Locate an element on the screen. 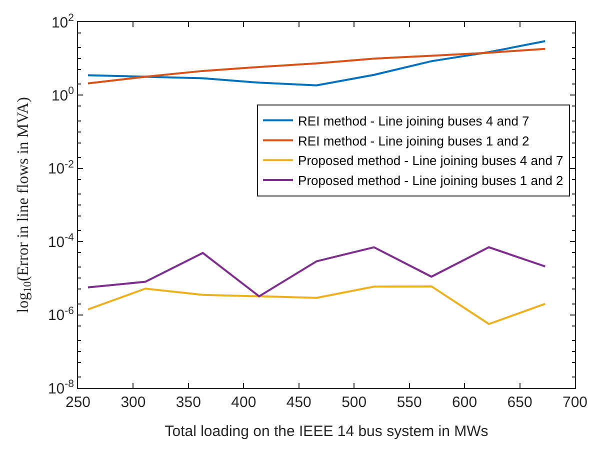 This screenshot has height=449, width=607. y-tick-label: 10$^{-2}$ is located at coordinates (61, 168).